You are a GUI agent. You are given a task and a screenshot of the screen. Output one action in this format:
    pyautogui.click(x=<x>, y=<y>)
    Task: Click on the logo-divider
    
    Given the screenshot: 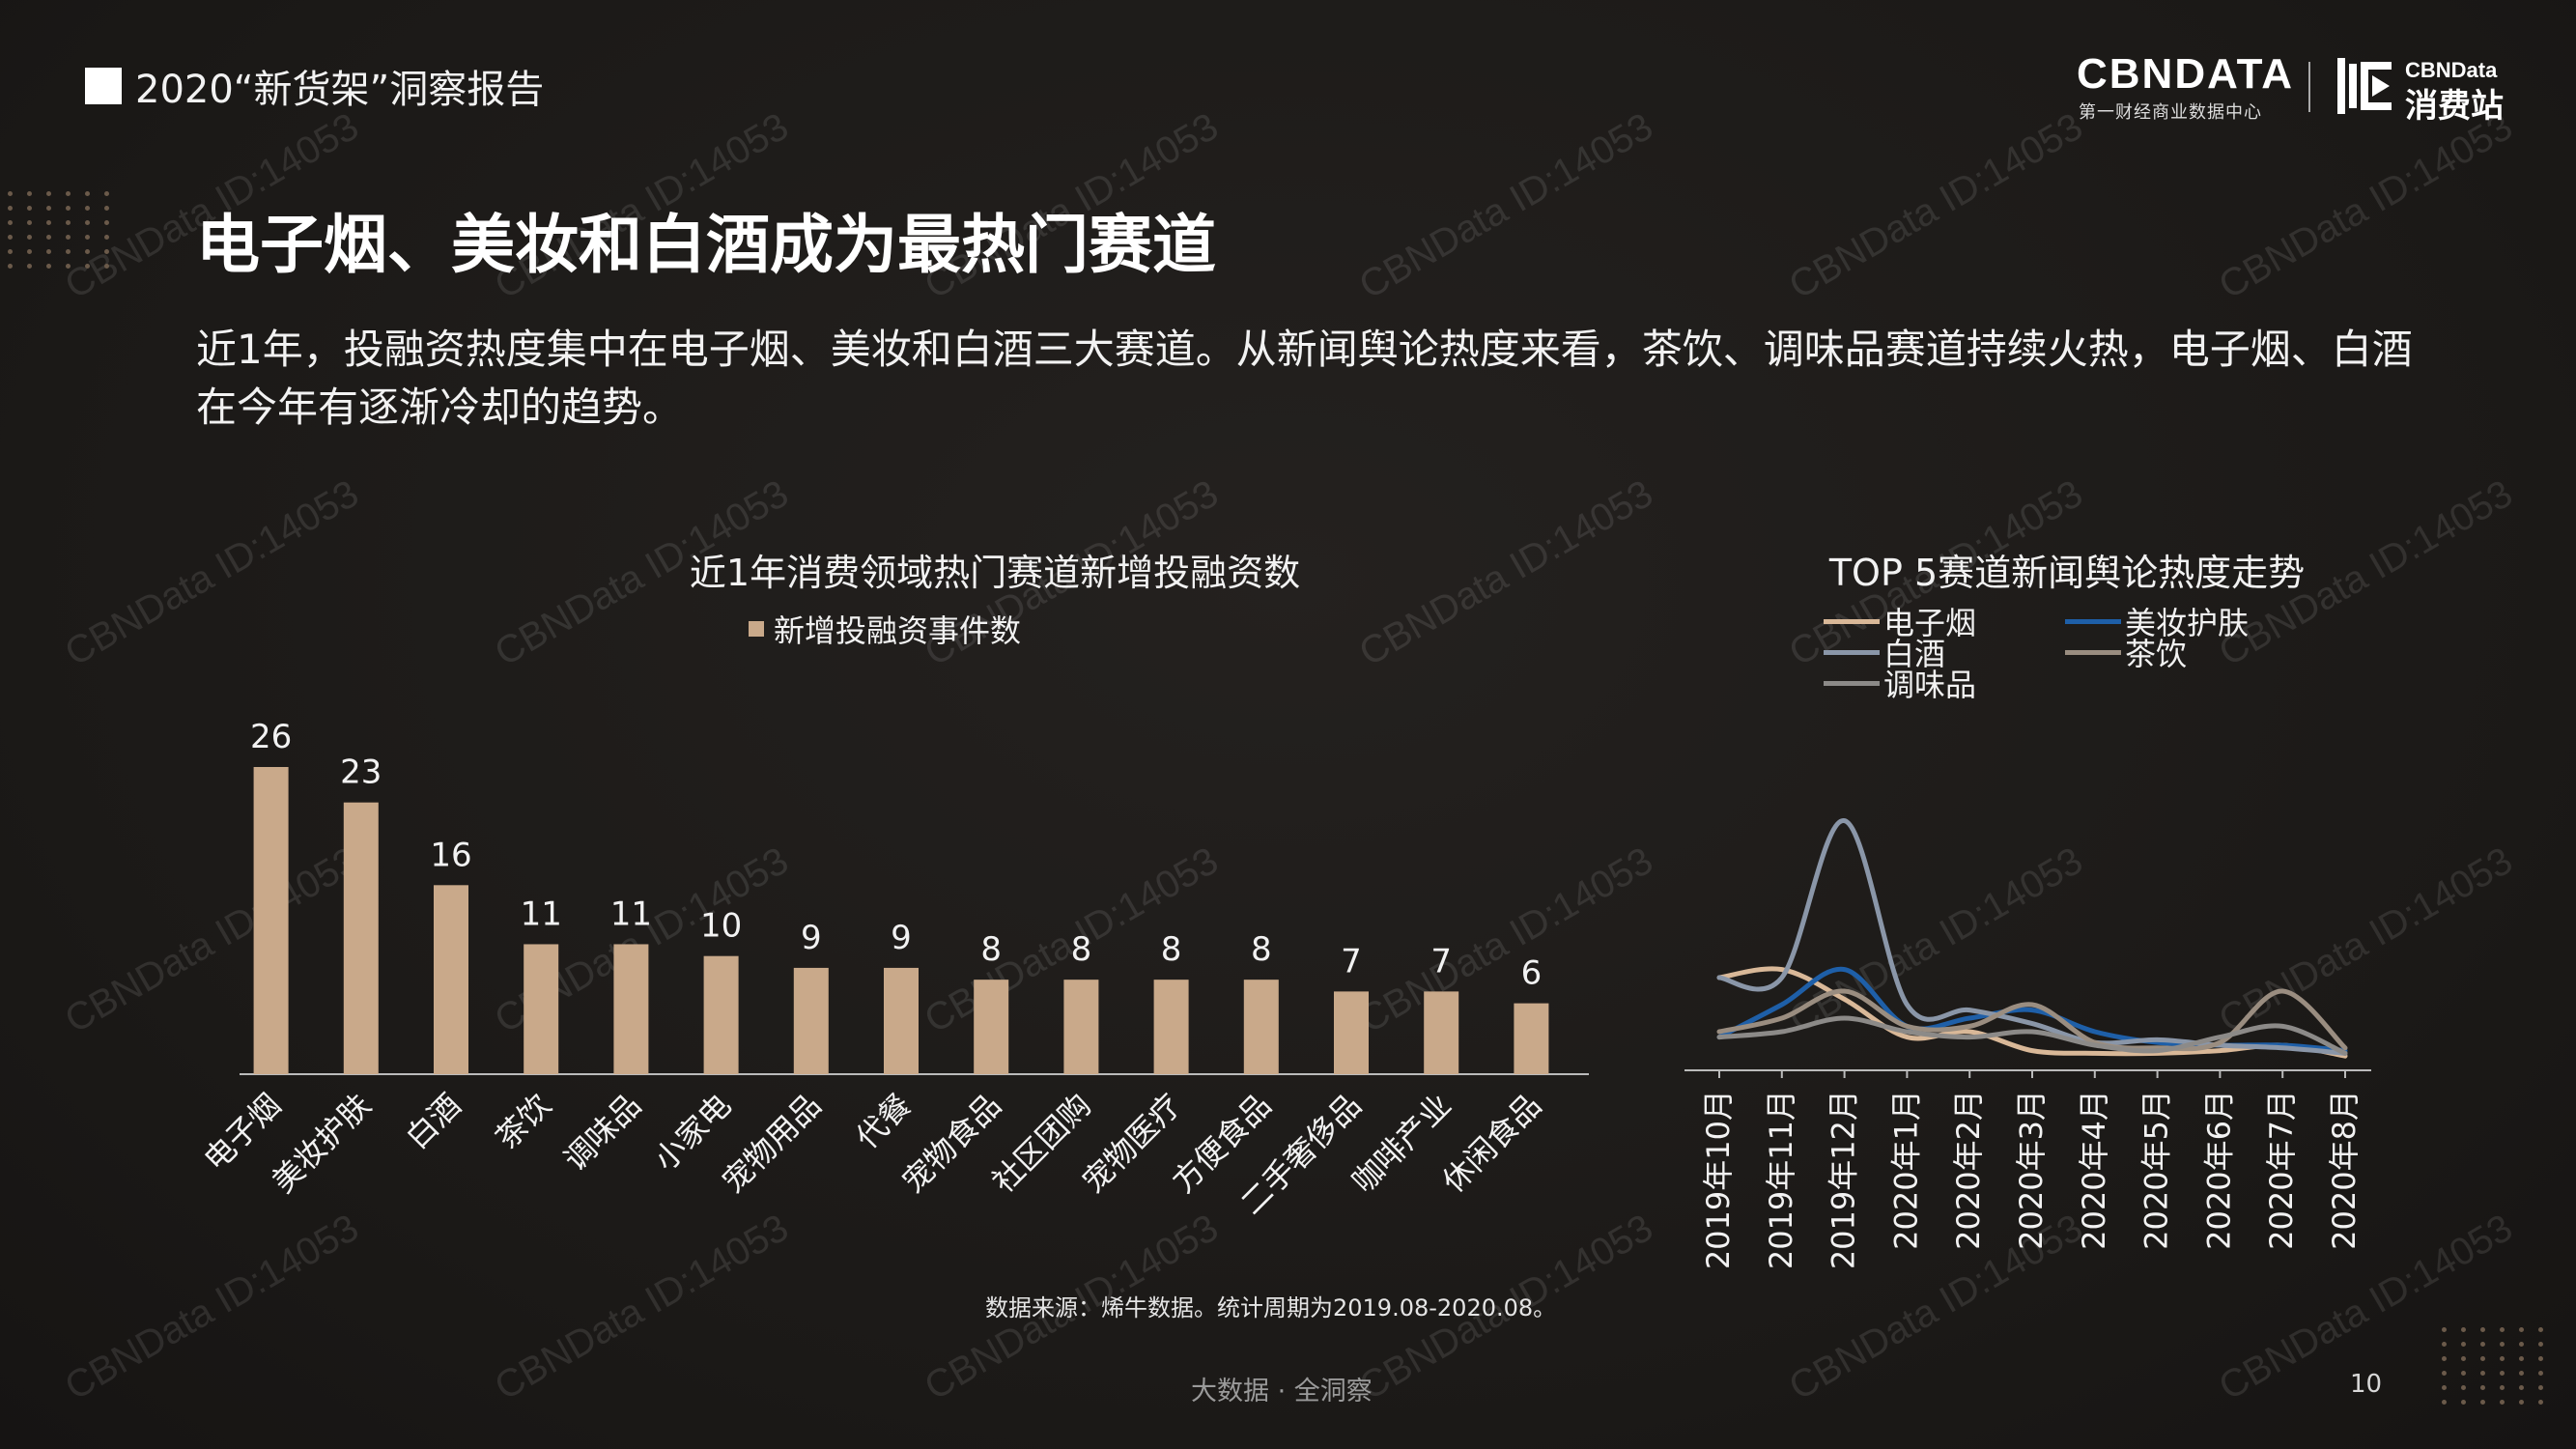 What is the action you would take?
    pyautogui.click(x=2309, y=87)
    